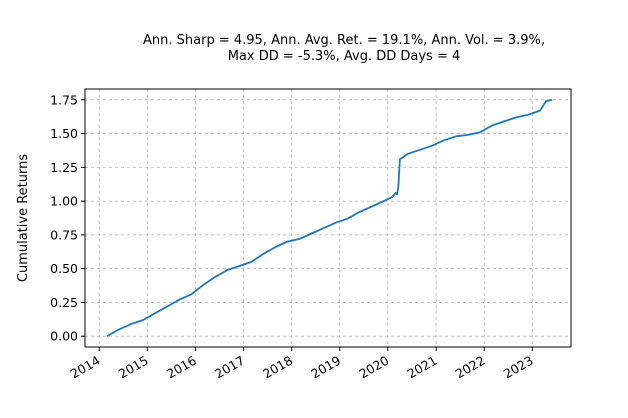 This screenshot has height=418, width=628. I want to click on y-tick-label: 0.50, so click(64, 268).